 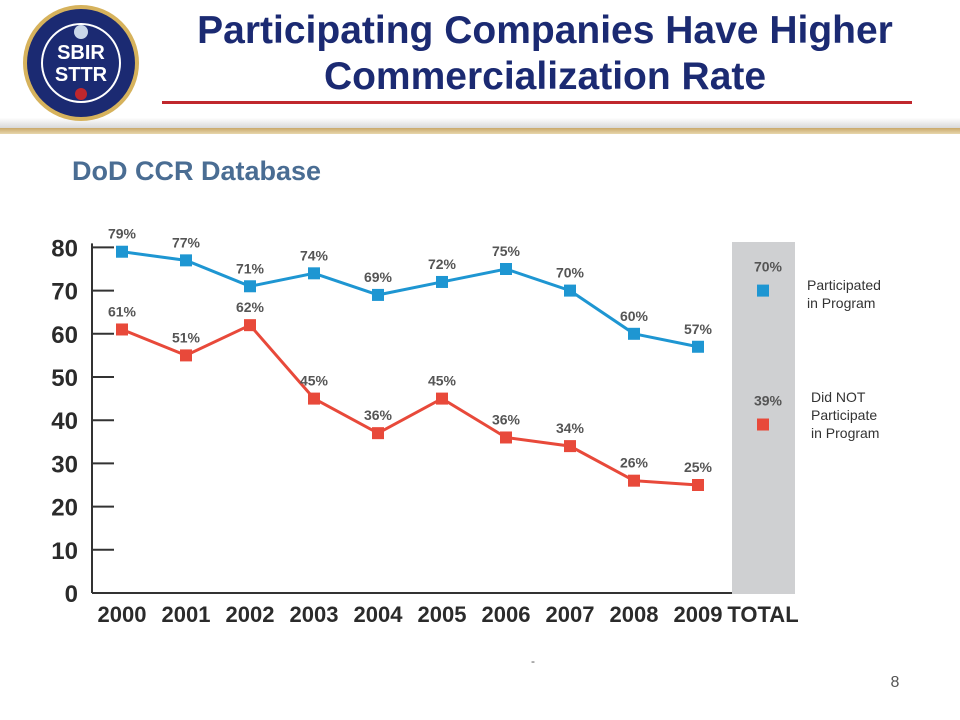 What do you see at coordinates (64, 464) in the screenshot?
I see `y-tick-label: 30` at bounding box center [64, 464].